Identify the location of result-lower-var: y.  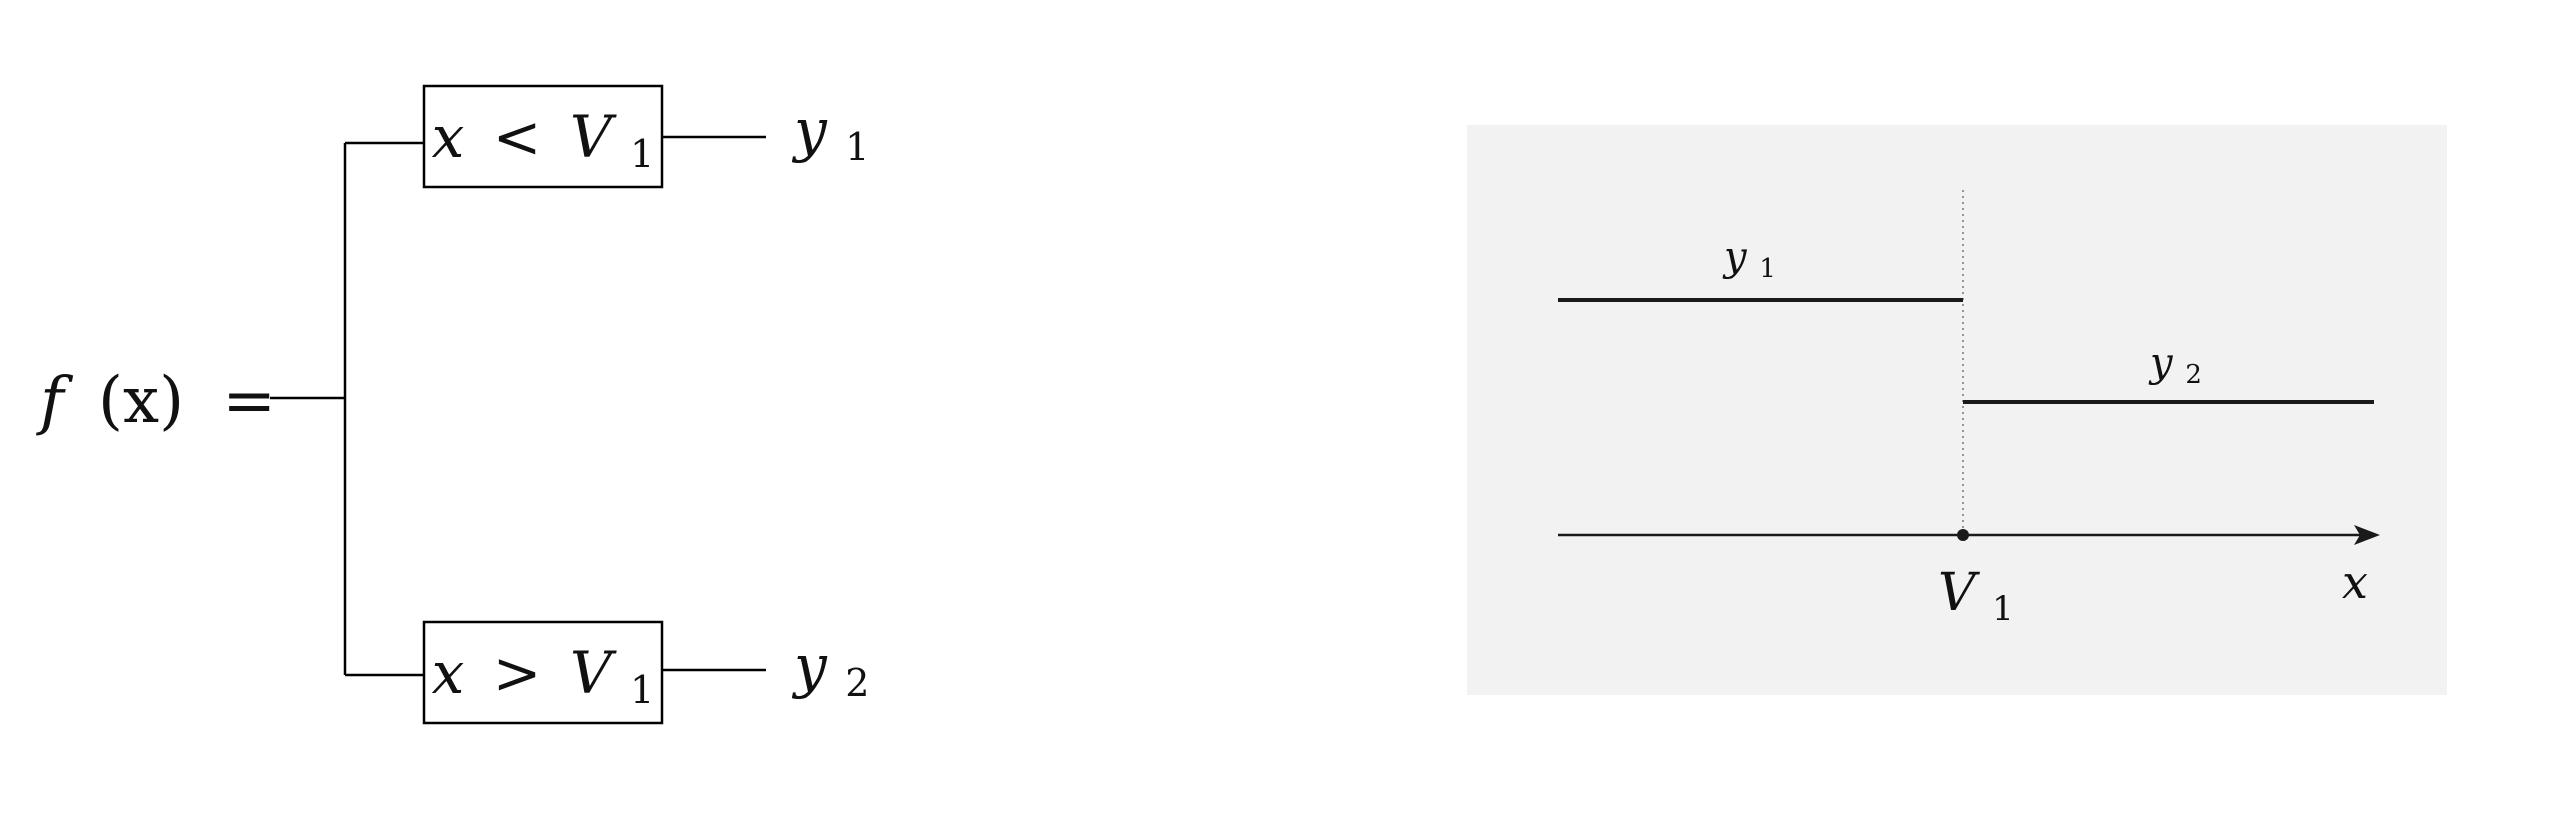
(809, 666).